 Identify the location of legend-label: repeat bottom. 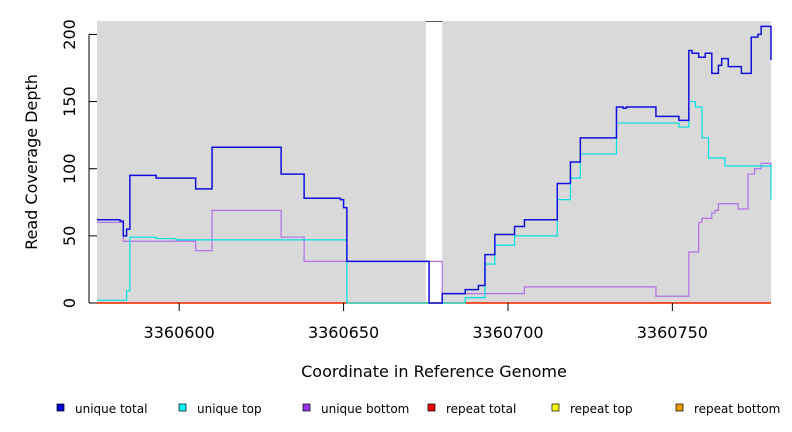
(737, 409).